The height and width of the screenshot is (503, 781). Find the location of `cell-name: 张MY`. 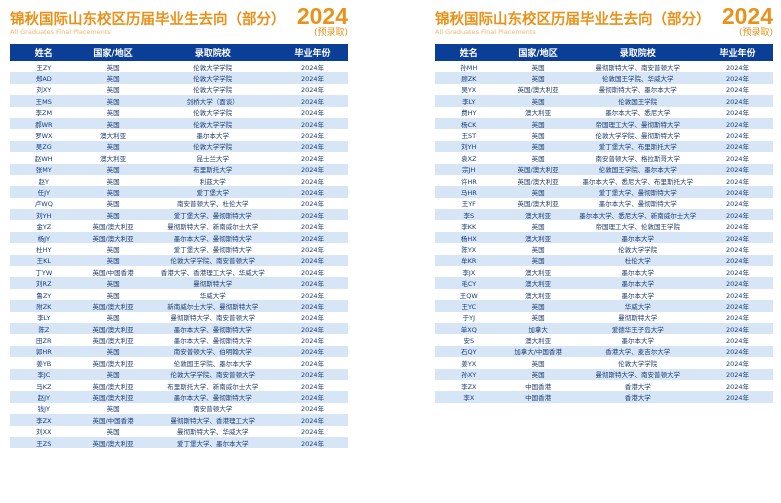

cell-name: 张MY is located at coordinates (44, 169).